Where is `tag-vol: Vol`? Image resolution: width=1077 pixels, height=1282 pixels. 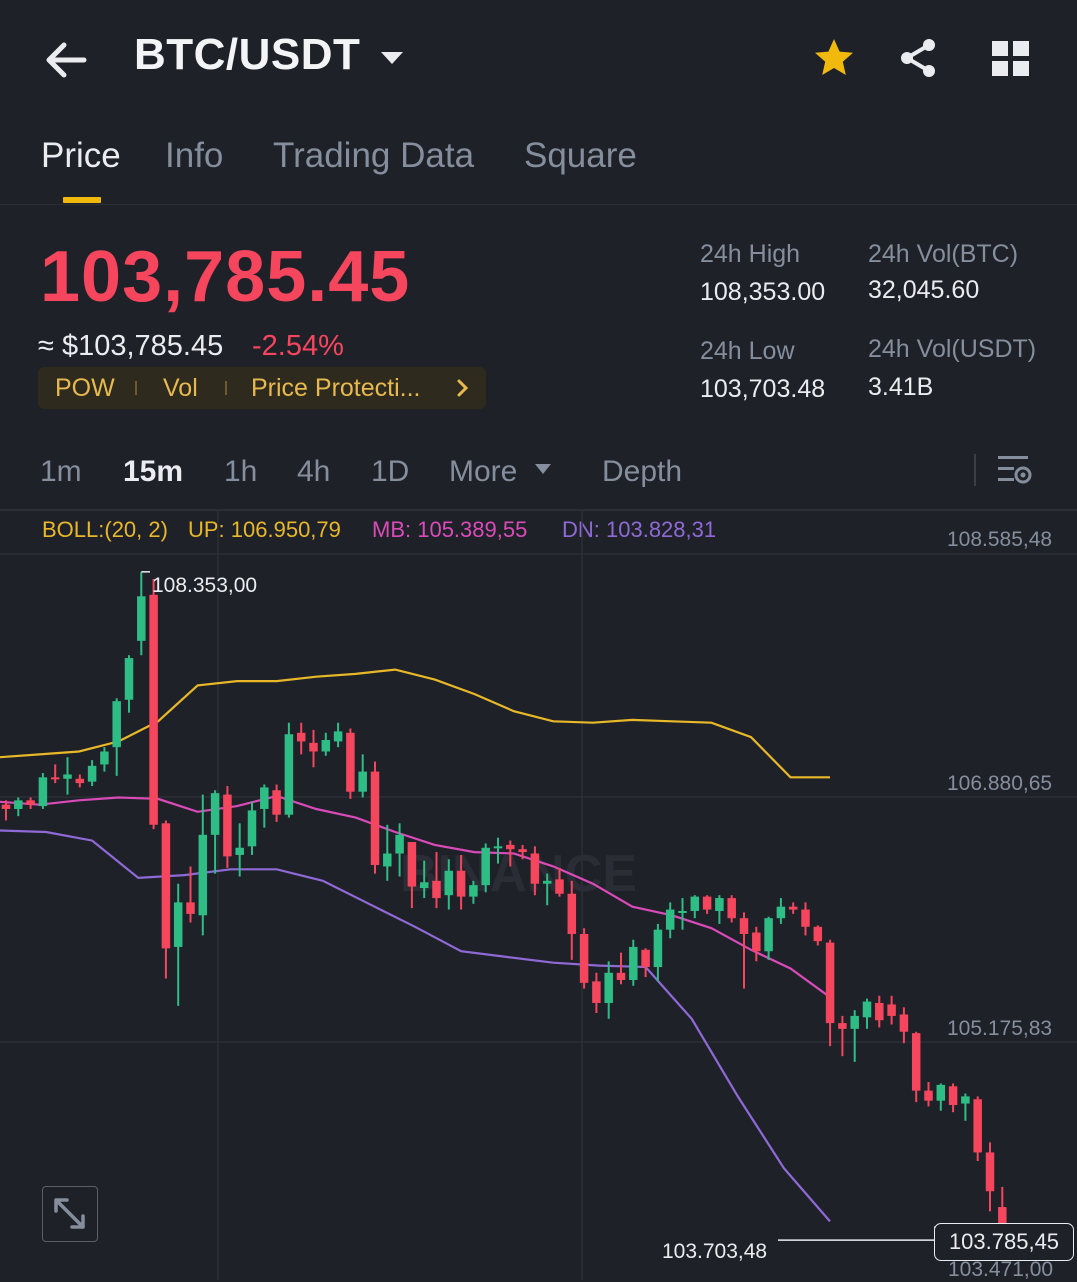 tag-vol: Vol is located at coordinates (180, 388).